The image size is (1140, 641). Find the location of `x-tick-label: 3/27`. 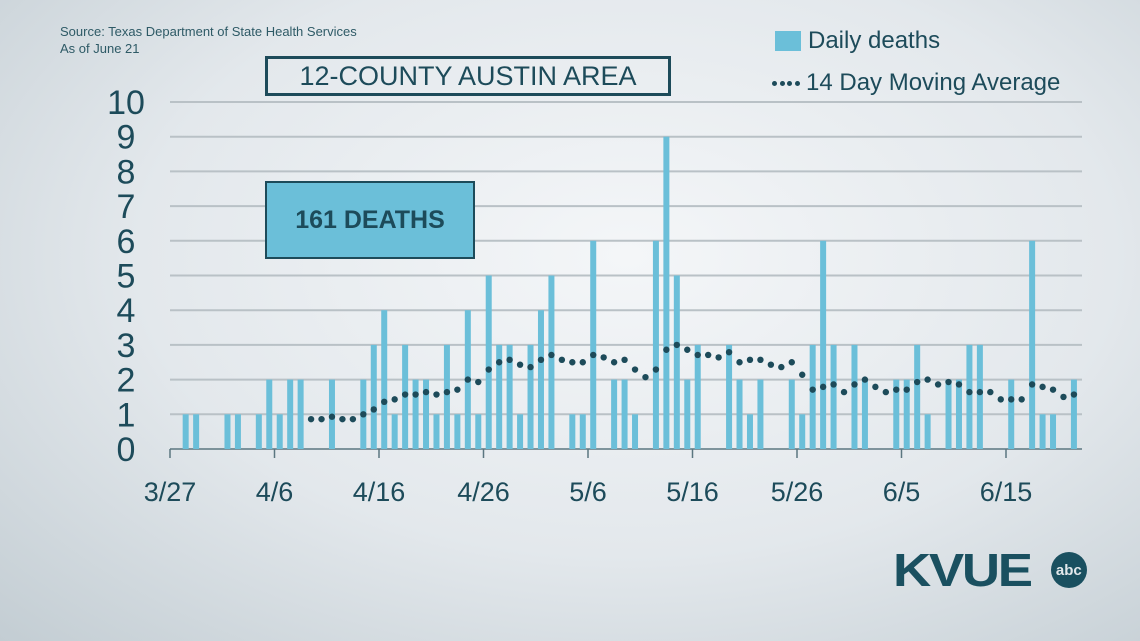

x-tick-label: 3/27 is located at coordinates (170, 492).